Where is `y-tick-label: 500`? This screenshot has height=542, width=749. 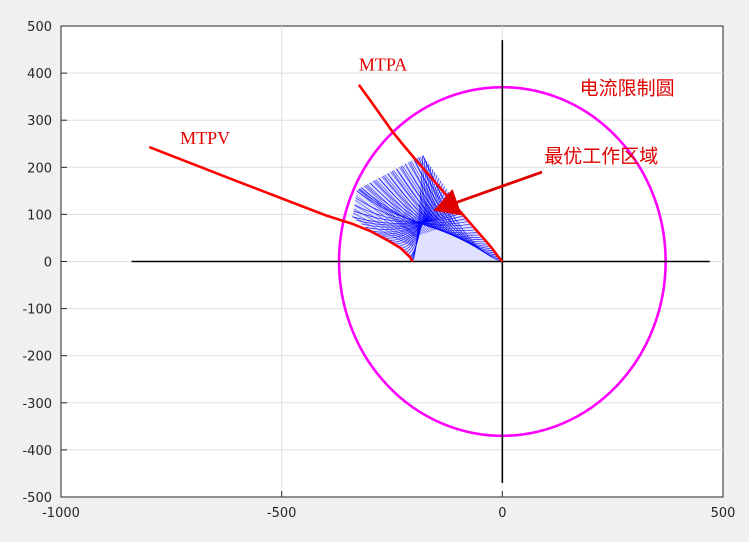 y-tick-label: 500 is located at coordinates (39, 27).